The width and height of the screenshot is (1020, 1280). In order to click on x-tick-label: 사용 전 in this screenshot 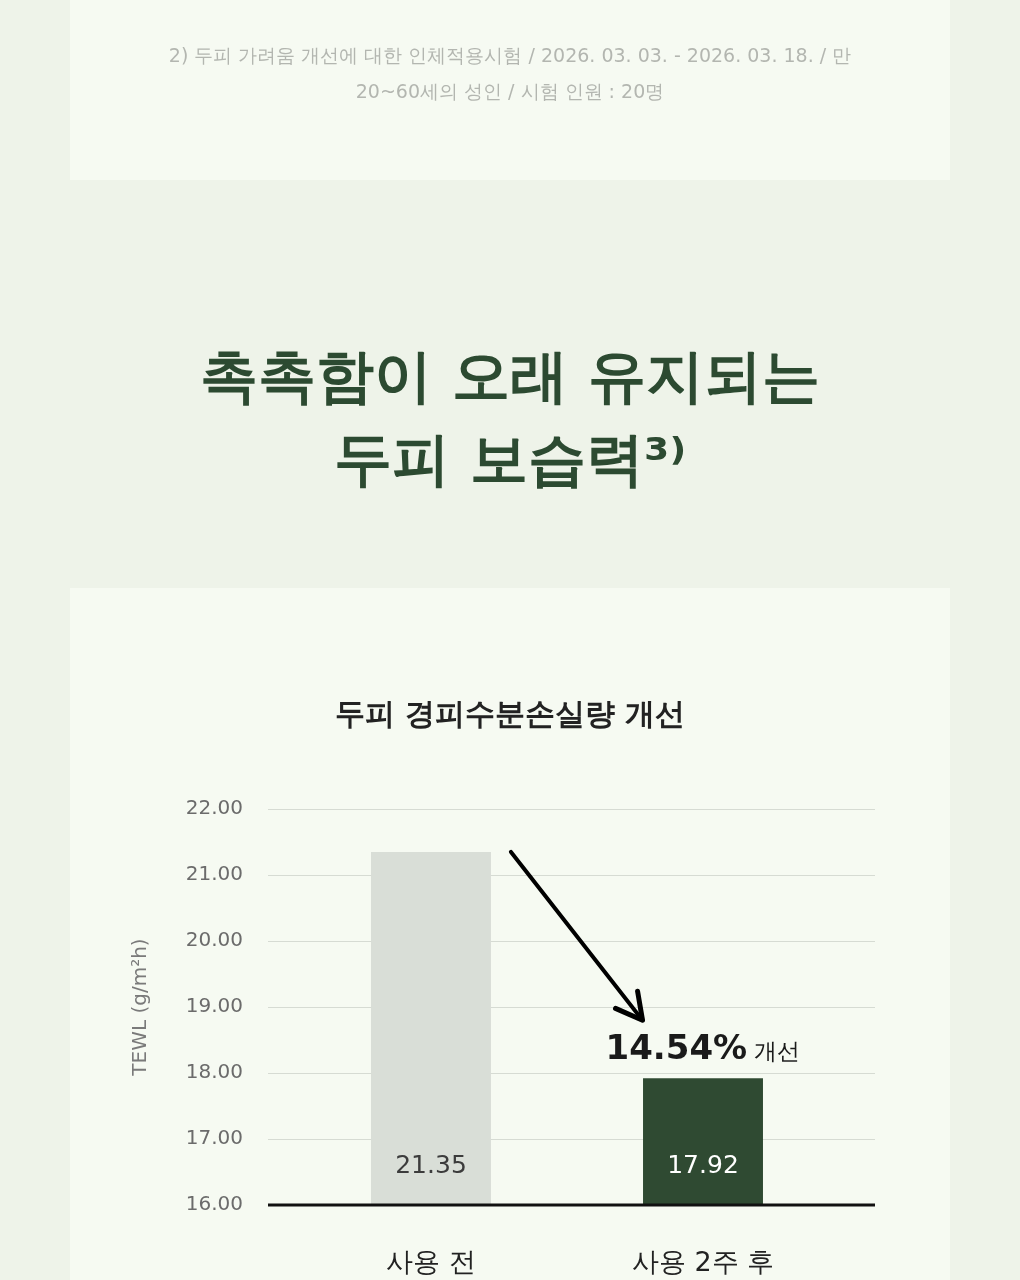, I will do `click(431, 1262)`.